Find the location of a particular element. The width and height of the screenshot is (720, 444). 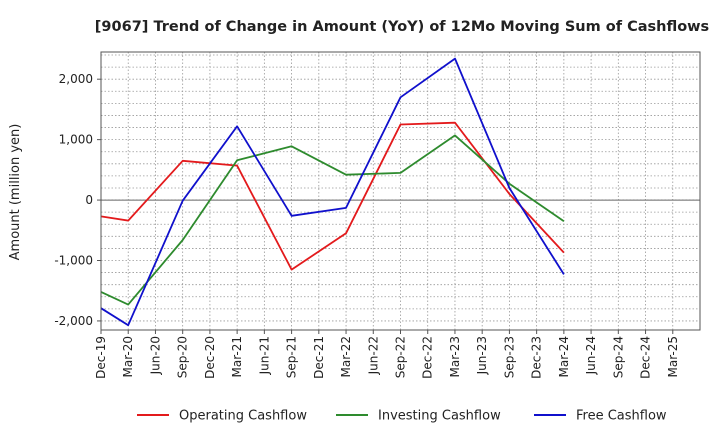

x-tick-label: Mar-21 is located at coordinates (237, 356).